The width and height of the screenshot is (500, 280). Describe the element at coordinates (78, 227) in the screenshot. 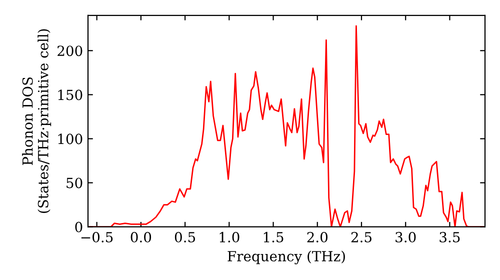

I see `y-tick-label: 0` at that location.